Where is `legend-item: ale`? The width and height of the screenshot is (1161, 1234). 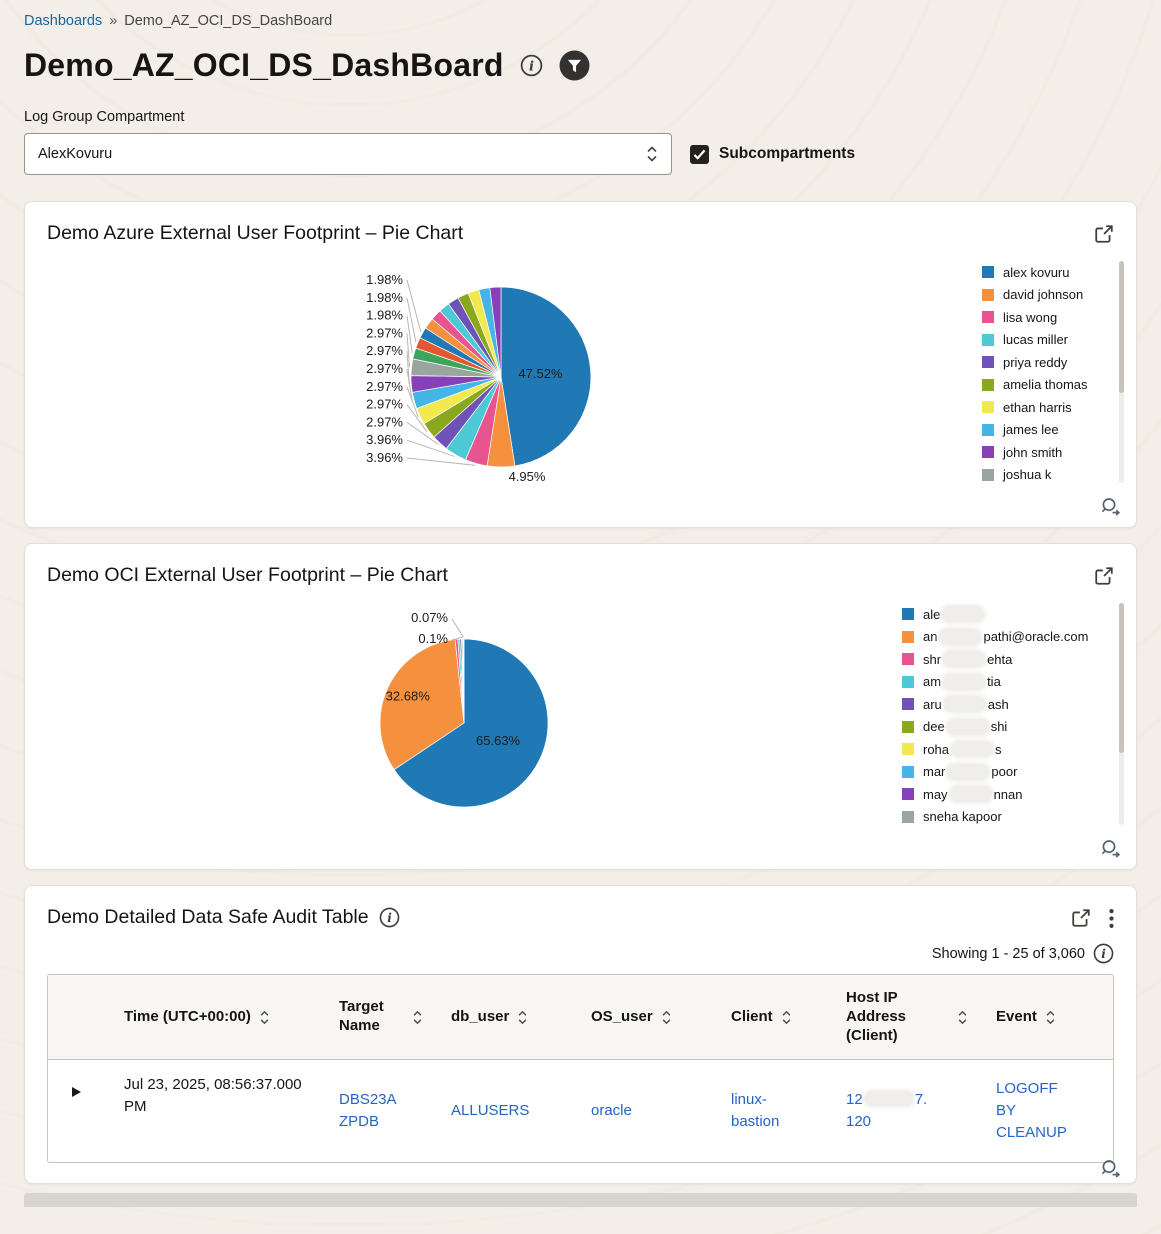
legend-item: ale is located at coordinates (1000, 614).